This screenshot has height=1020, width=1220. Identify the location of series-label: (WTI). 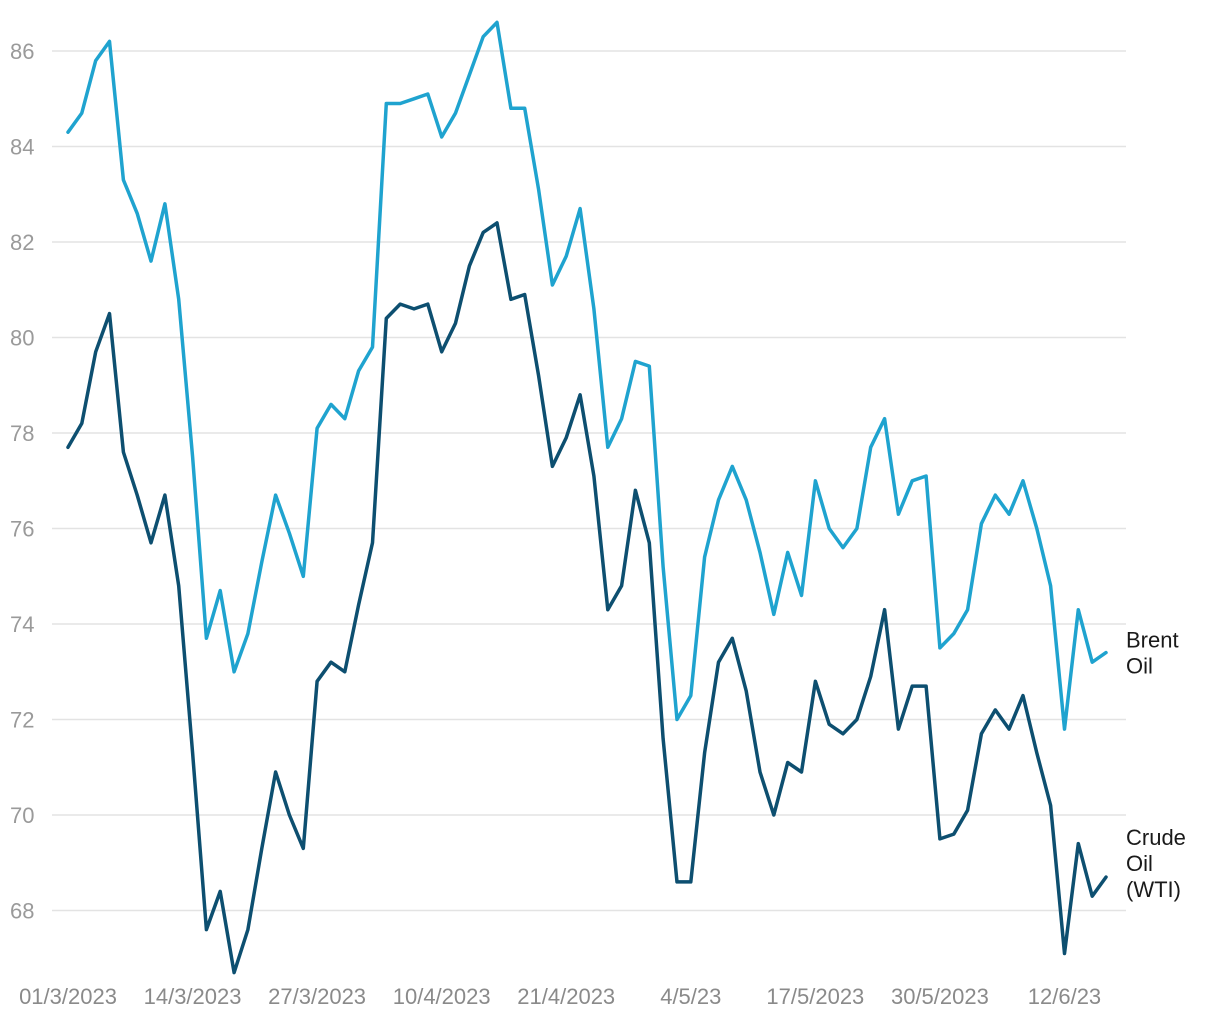
(1153, 889).